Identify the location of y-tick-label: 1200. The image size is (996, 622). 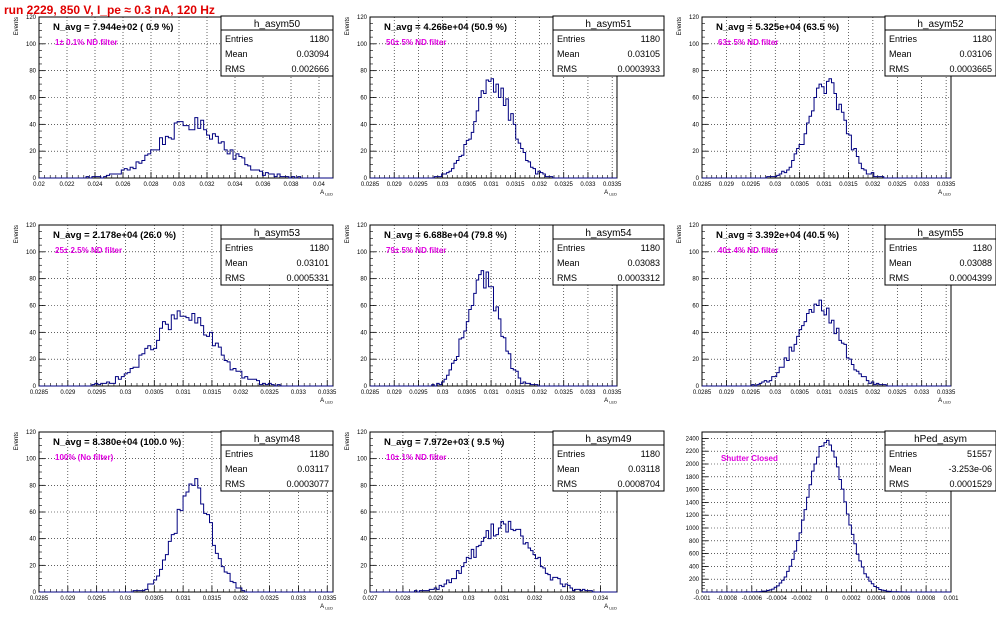
(693, 516).